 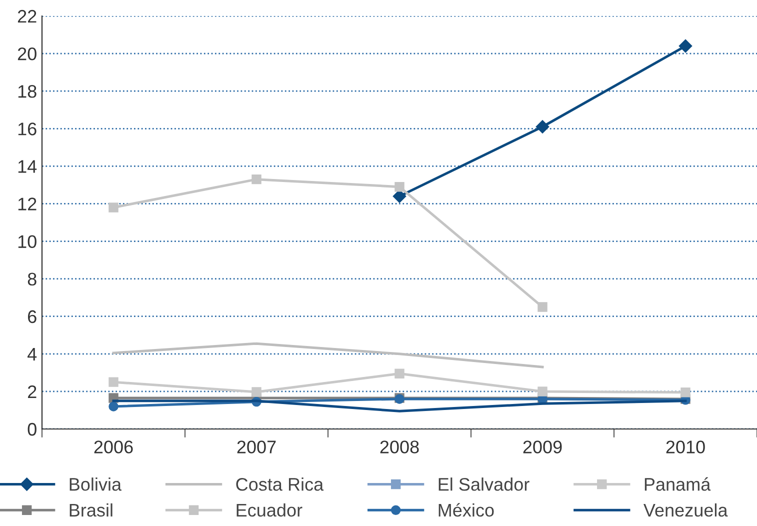 What do you see at coordinates (113, 447) in the screenshot?
I see `x-tick-label: 2006` at bounding box center [113, 447].